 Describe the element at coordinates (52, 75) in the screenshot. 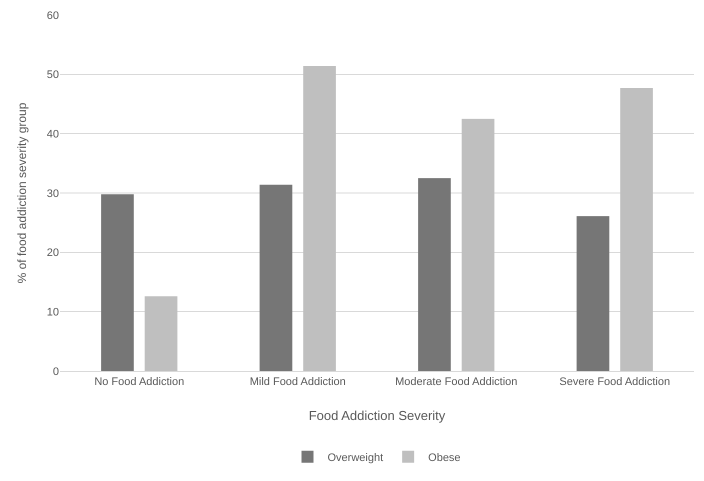

I see `y-tick-label: 50` at that location.